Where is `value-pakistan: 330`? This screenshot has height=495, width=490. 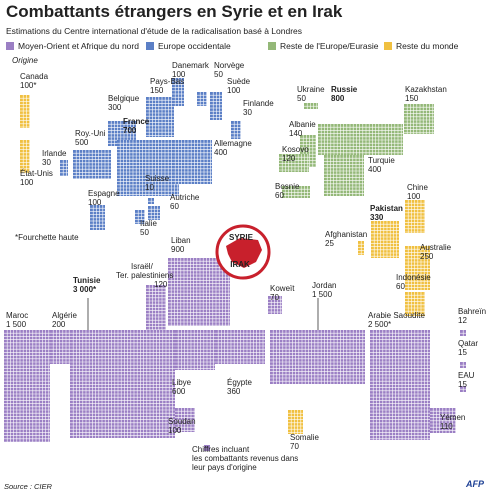 value-pakistan: 330 is located at coordinates (377, 217).